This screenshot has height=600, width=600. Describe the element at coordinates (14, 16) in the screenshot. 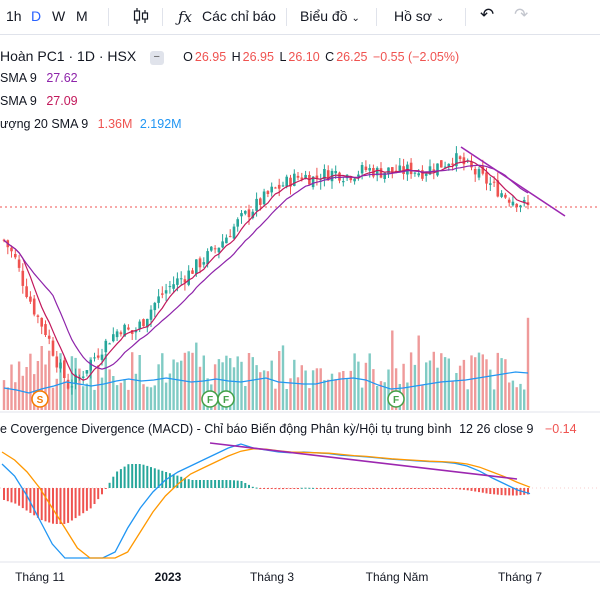

I see `interval-1h: 1h` at that location.